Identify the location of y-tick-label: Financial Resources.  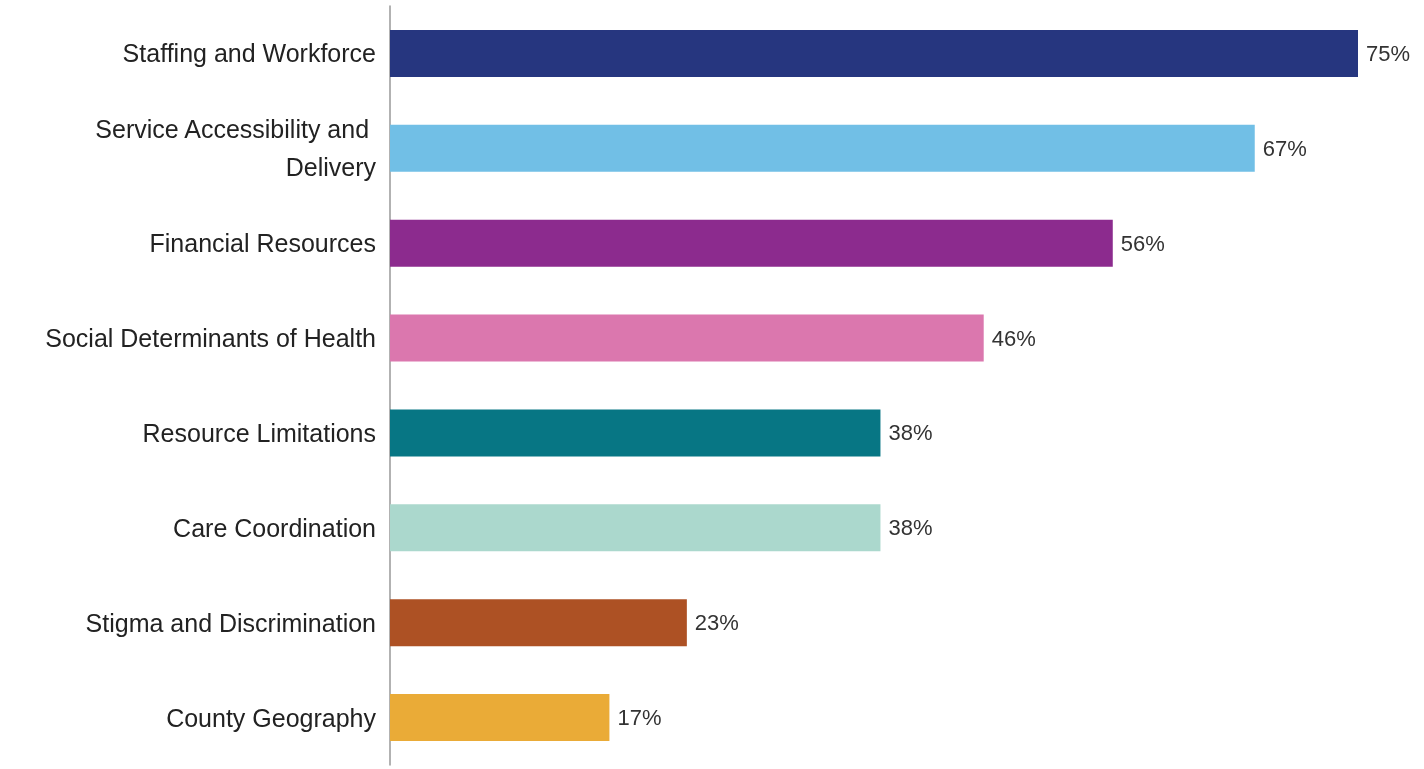
(262, 243).